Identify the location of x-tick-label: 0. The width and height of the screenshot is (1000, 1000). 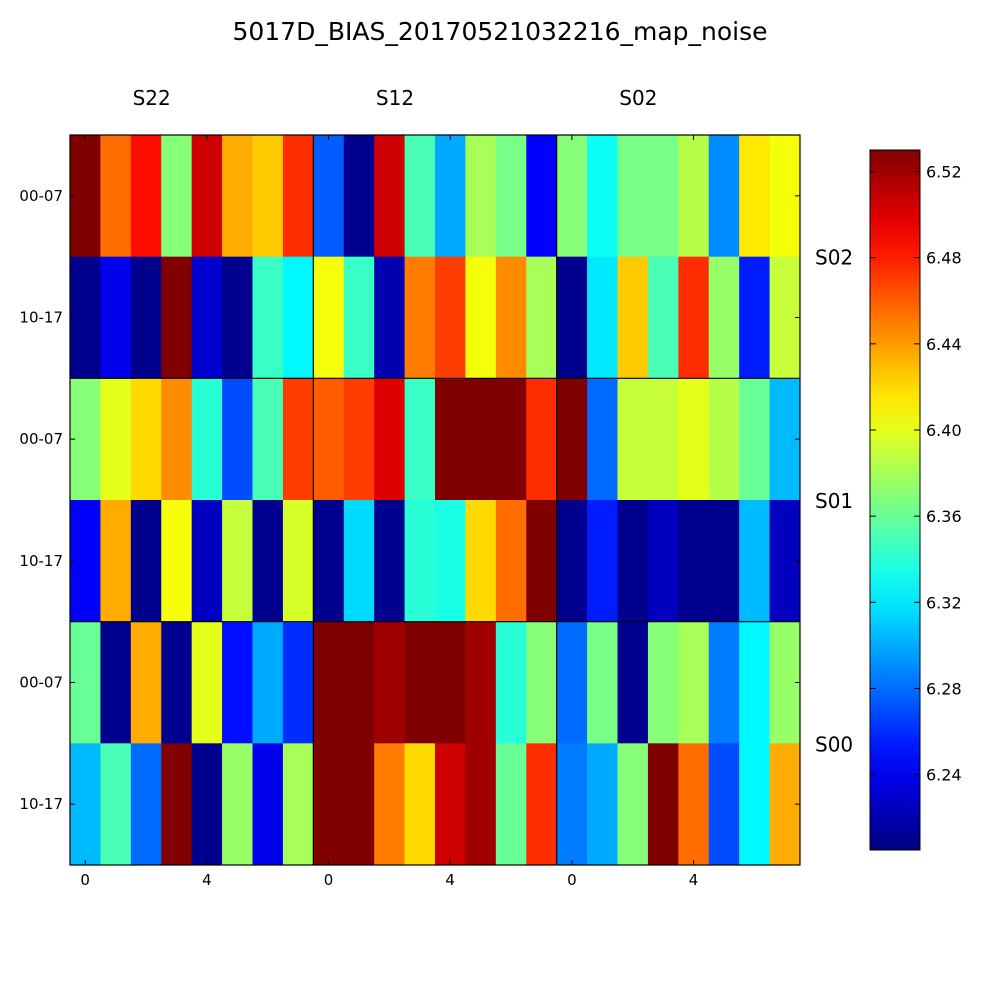
(85, 880).